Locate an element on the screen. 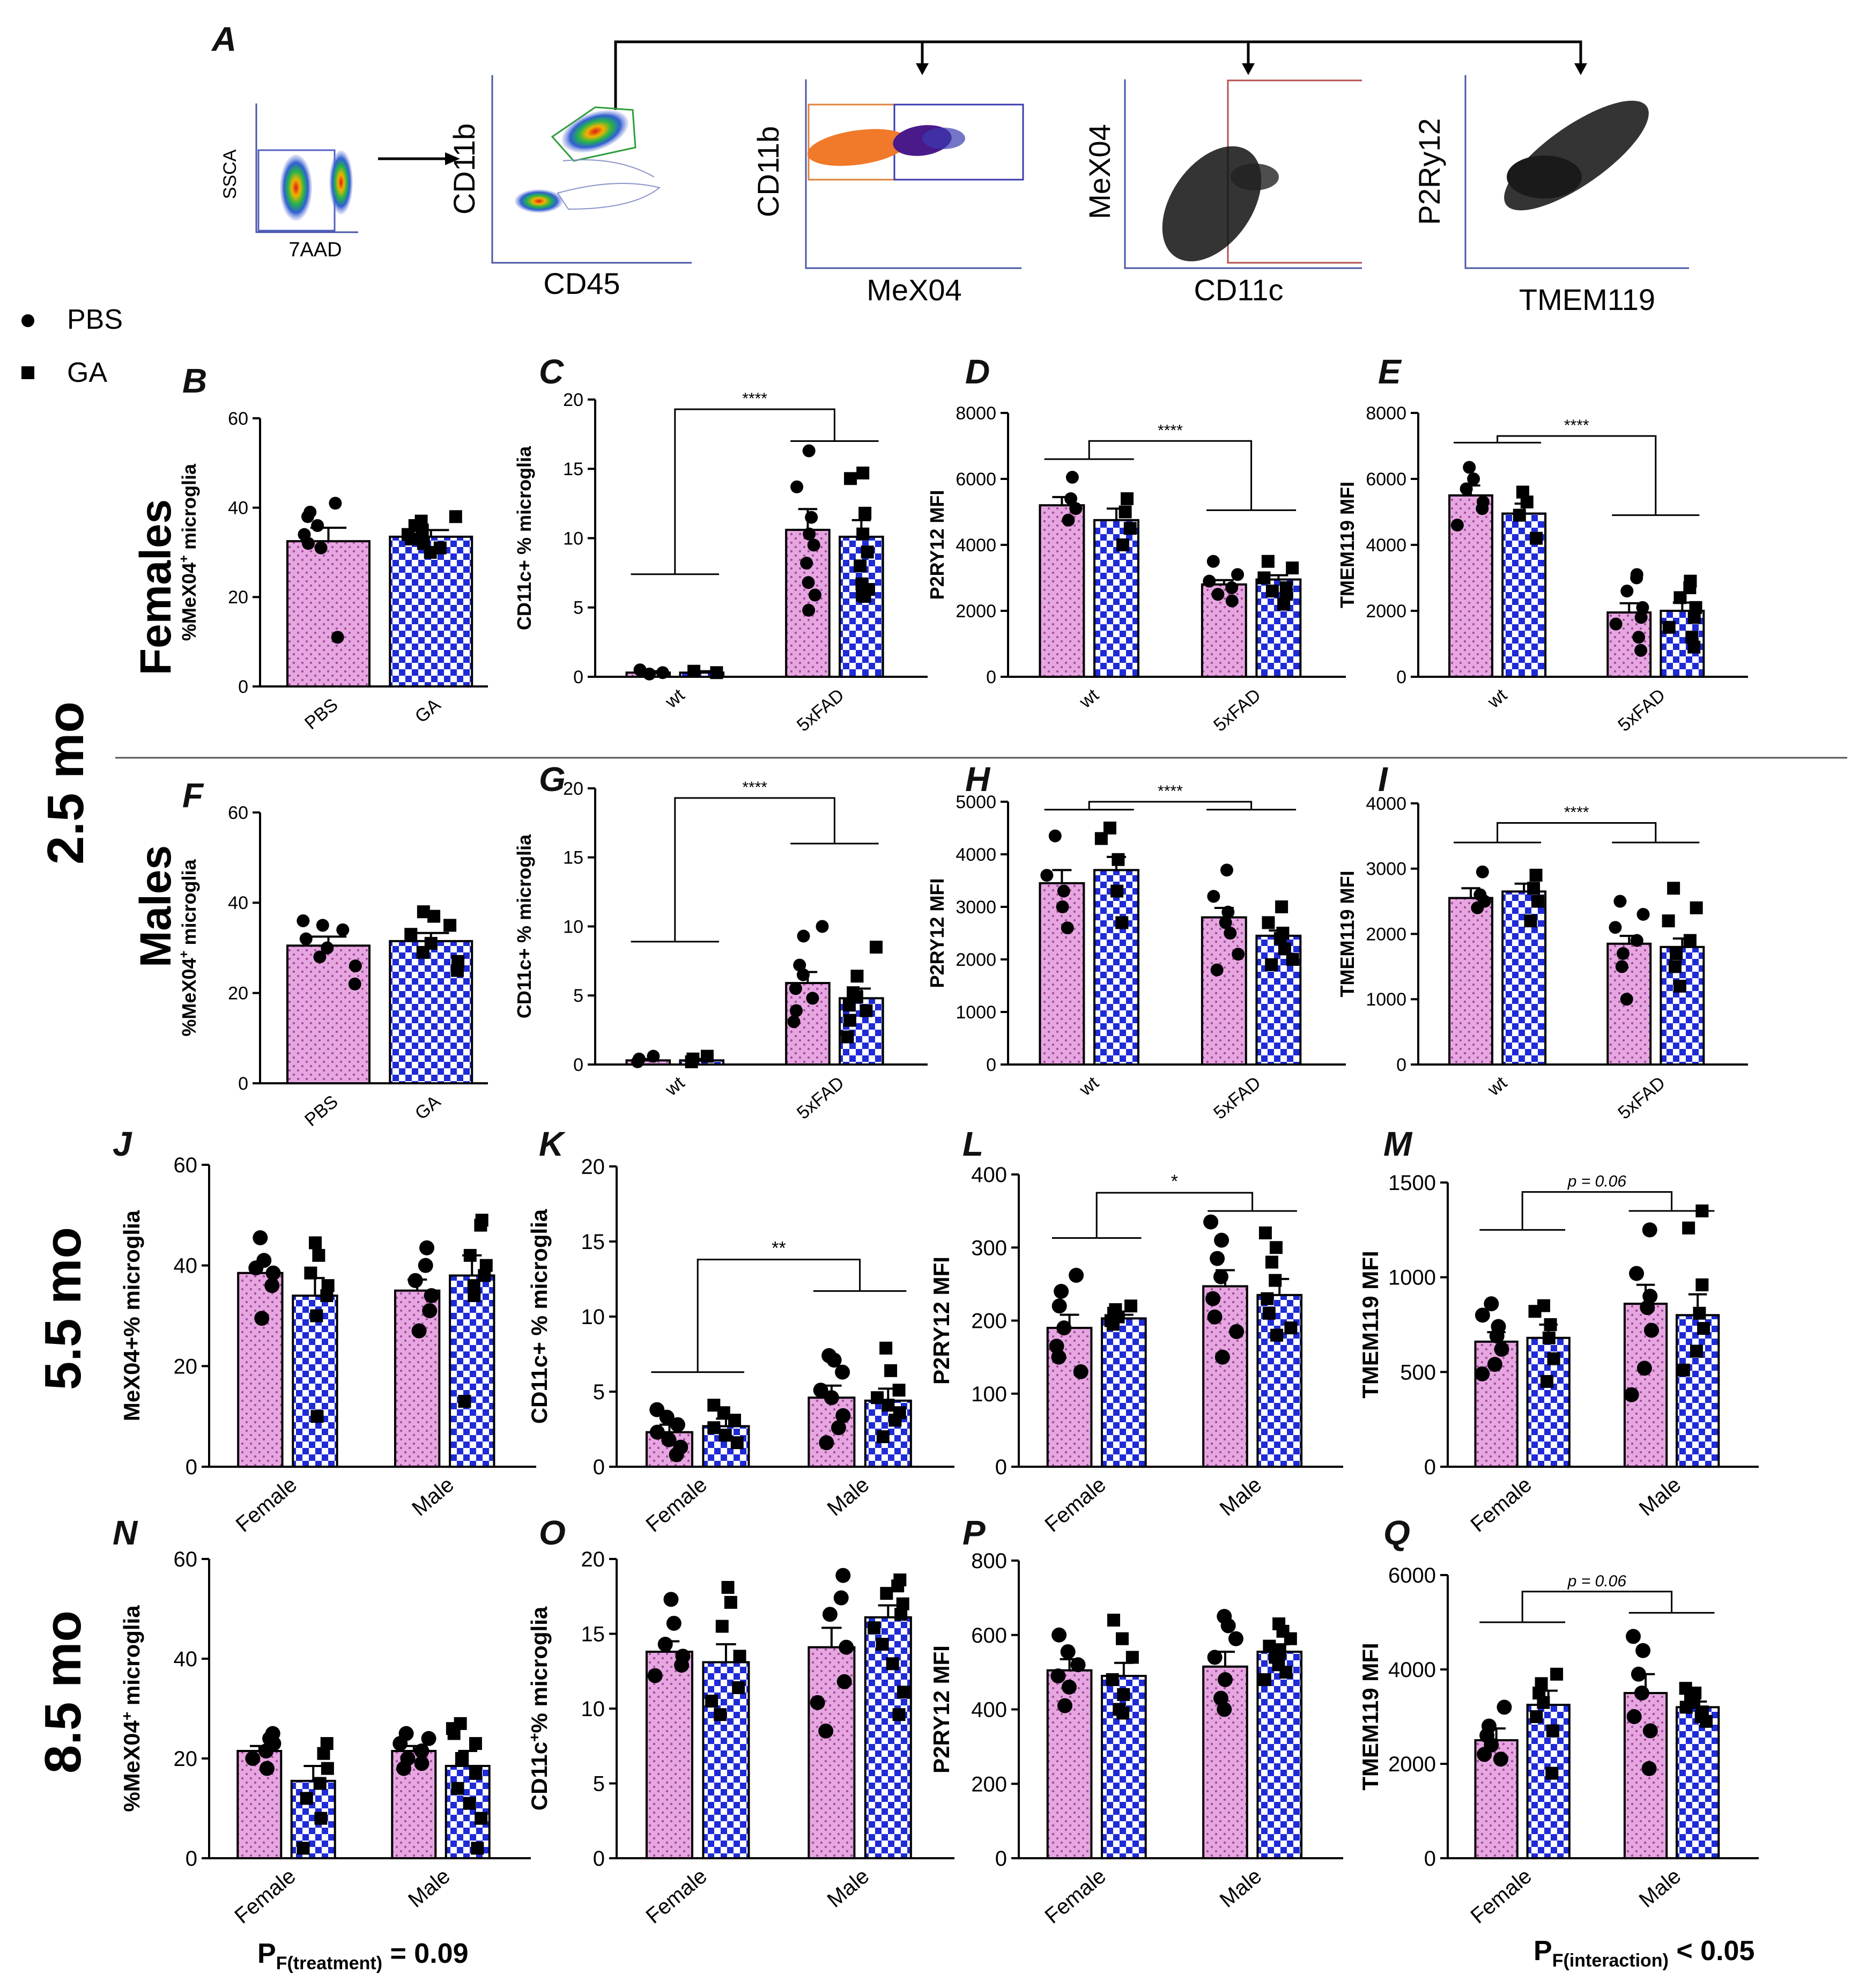 Image resolution: width=1859 pixels, height=1988 pixels. panel-letter-l: L is located at coordinates (972, 1144).